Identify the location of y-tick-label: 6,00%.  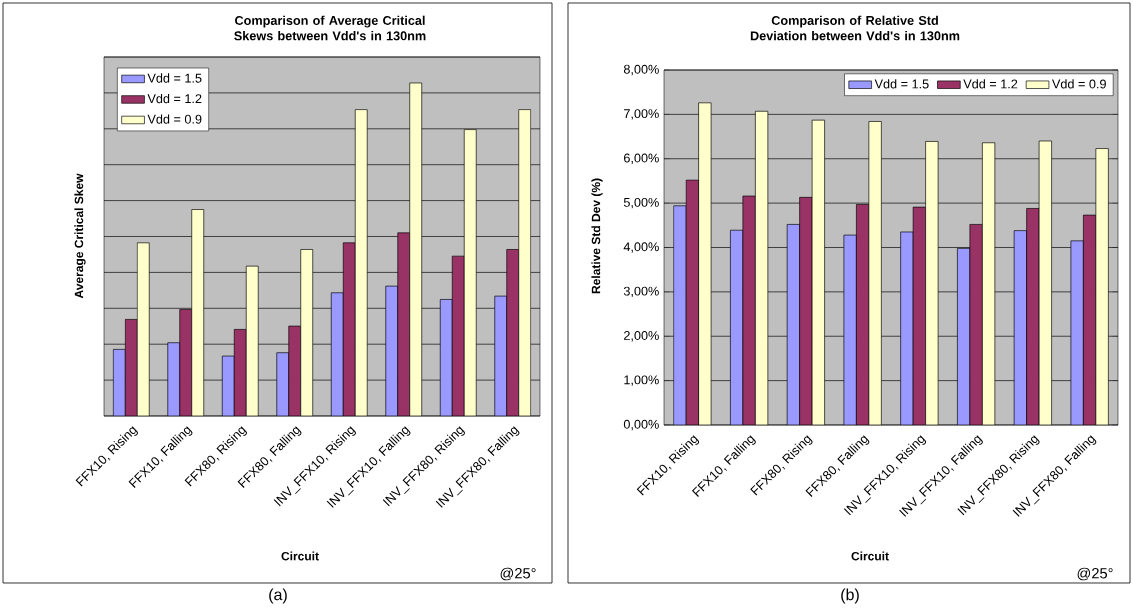
(641, 159).